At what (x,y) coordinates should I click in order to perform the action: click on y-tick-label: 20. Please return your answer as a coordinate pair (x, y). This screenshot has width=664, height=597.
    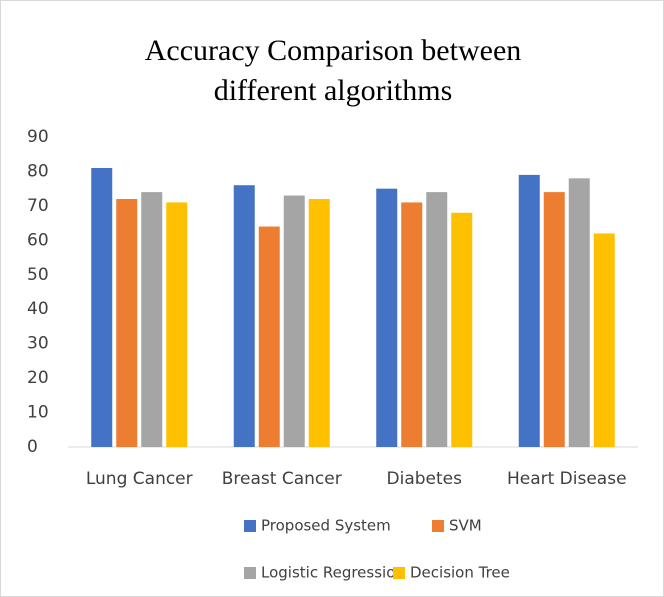
    Looking at the image, I should click on (38, 378).